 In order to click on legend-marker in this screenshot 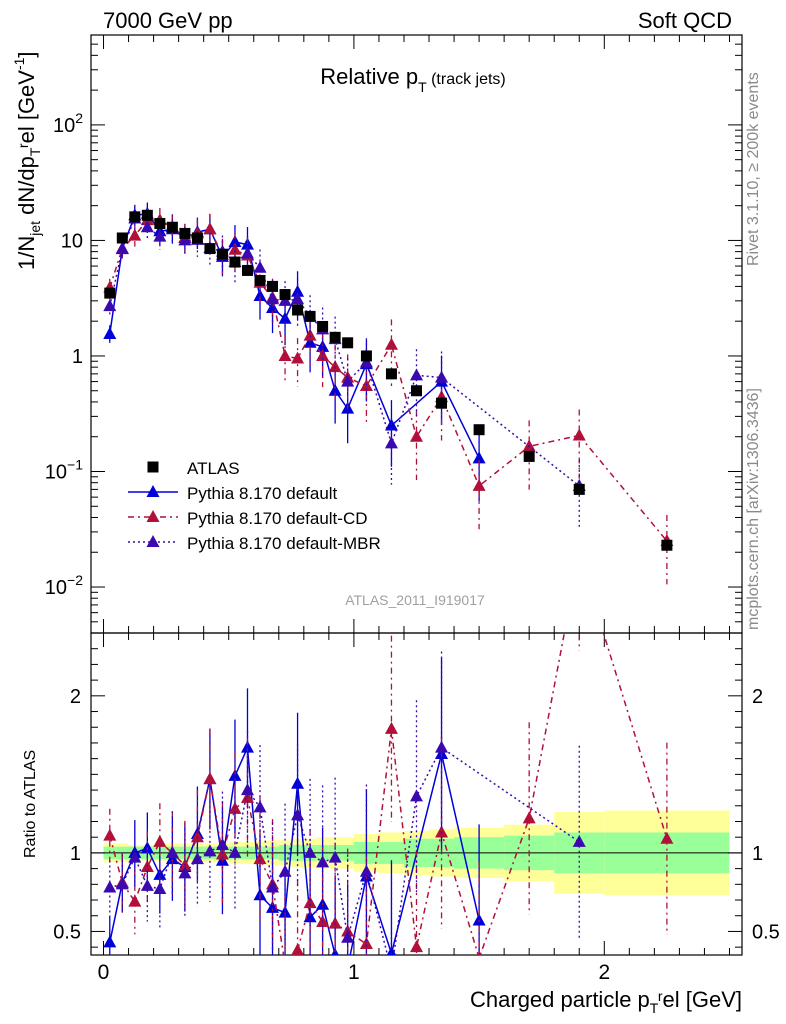, I will do `click(153, 541)`.